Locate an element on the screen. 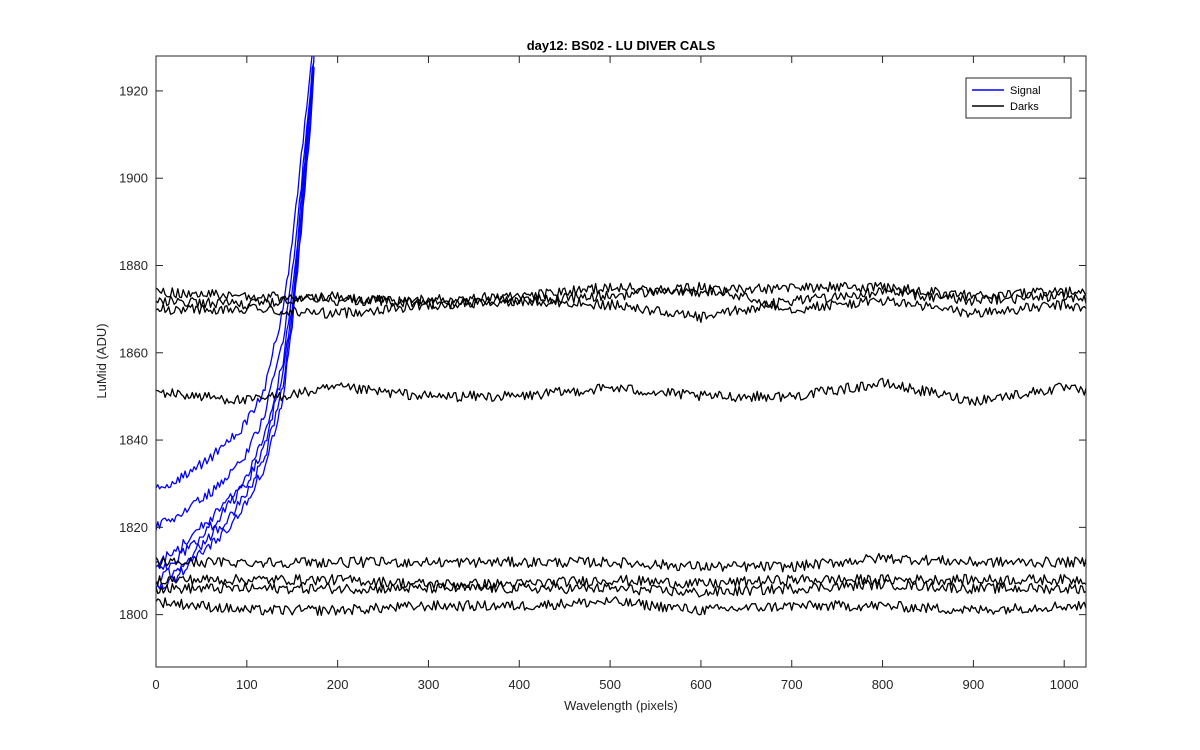 The height and width of the screenshot is (750, 1200). legend: Signal Darks is located at coordinates (1018, 98).